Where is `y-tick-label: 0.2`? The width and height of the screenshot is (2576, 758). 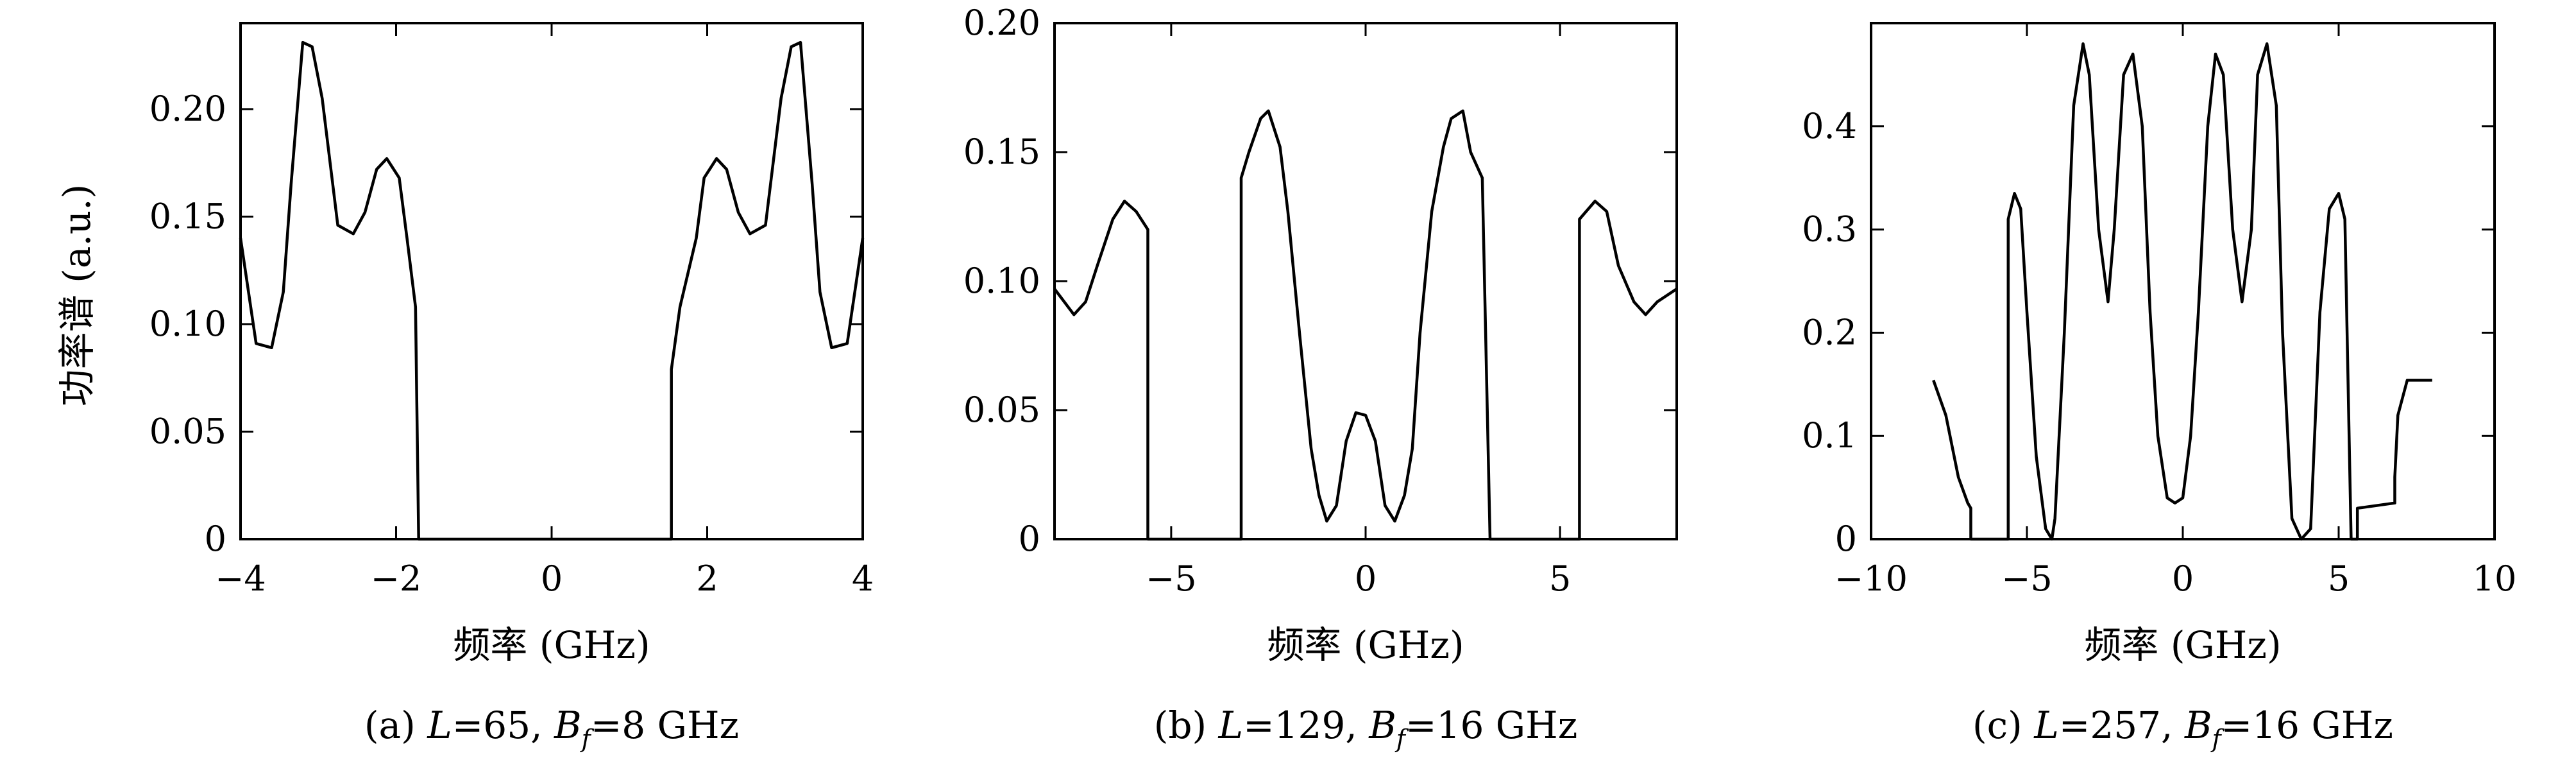
y-tick-label: 0.2 is located at coordinates (1829, 332).